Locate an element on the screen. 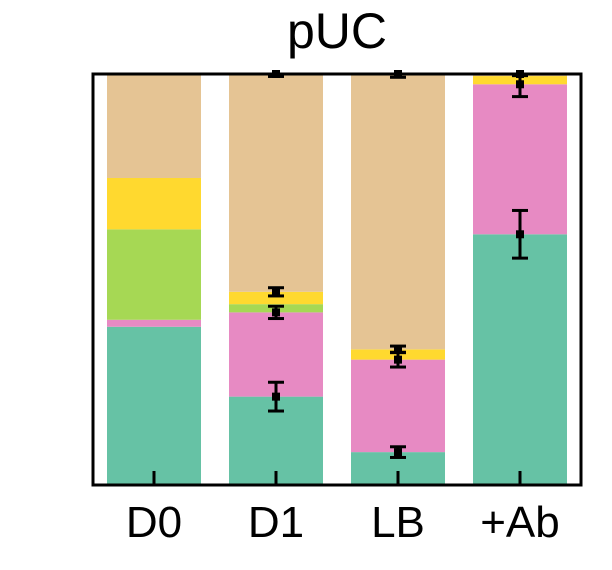 This screenshot has height=570, width=612. x-tick-label: D0 is located at coordinates (154, 522).